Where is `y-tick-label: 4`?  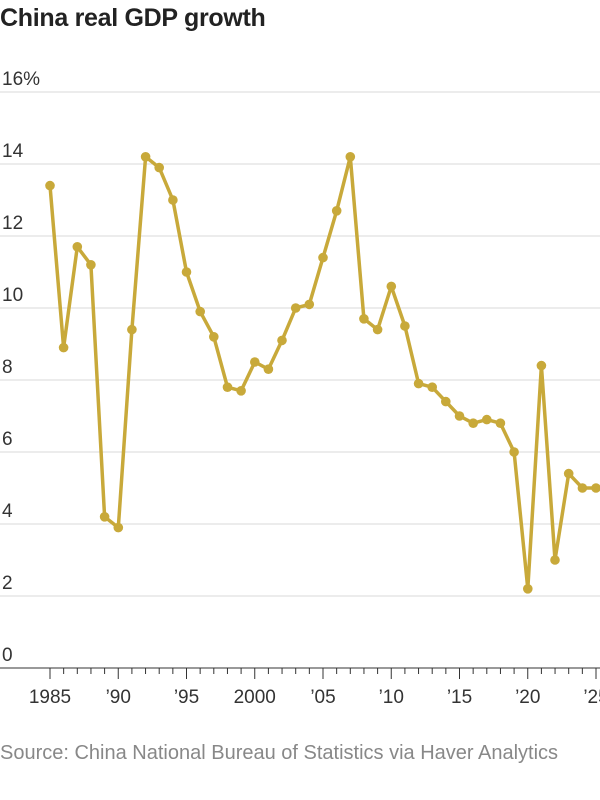
y-tick-label: 4 is located at coordinates (7, 511).